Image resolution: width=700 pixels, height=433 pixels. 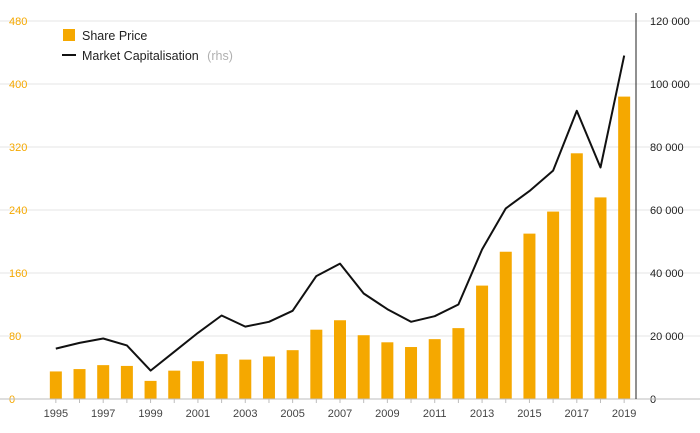 What do you see at coordinates (653, 400) in the screenshot?
I see `y-right-tick-label: 0` at bounding box center [653, 400].